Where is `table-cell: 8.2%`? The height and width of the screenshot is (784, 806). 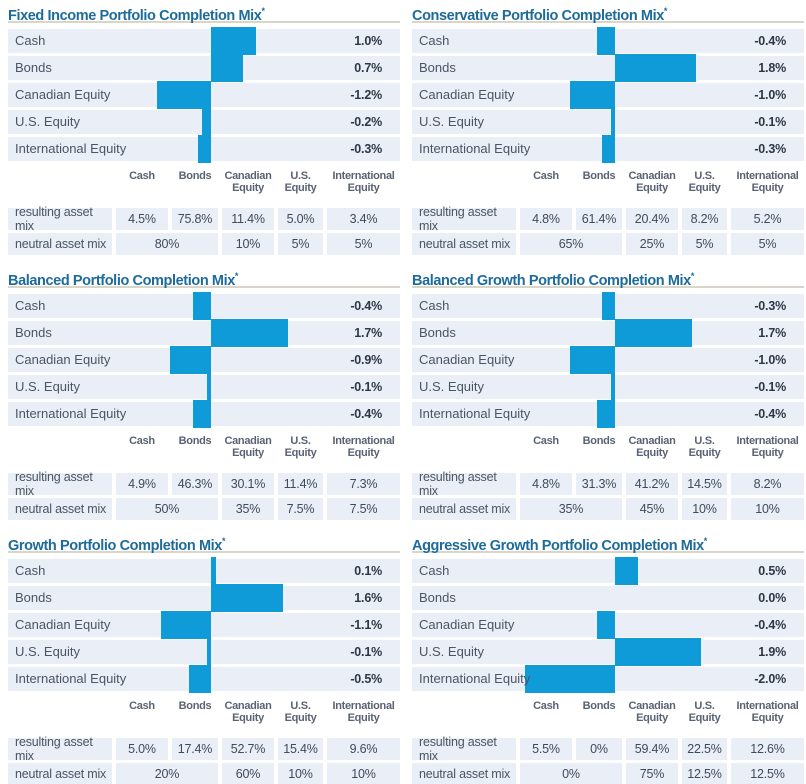 table-cell: 8.2% is located at coordinates (704, 219).